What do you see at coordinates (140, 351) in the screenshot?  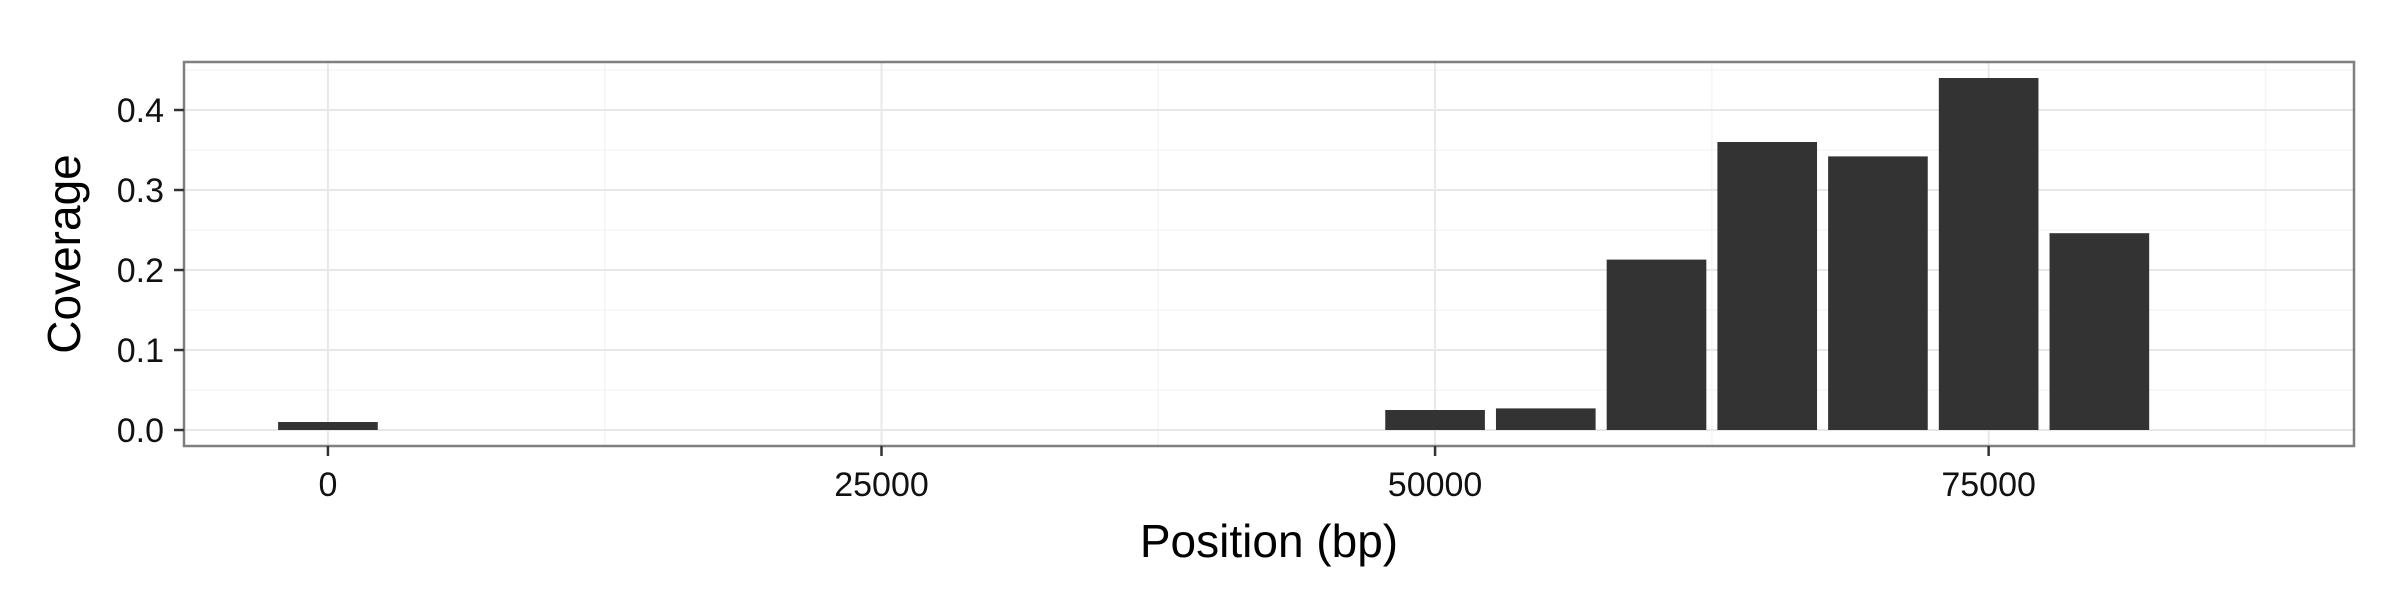 I see `y-tick-label: 0.1` at bounding box center [140, 351].